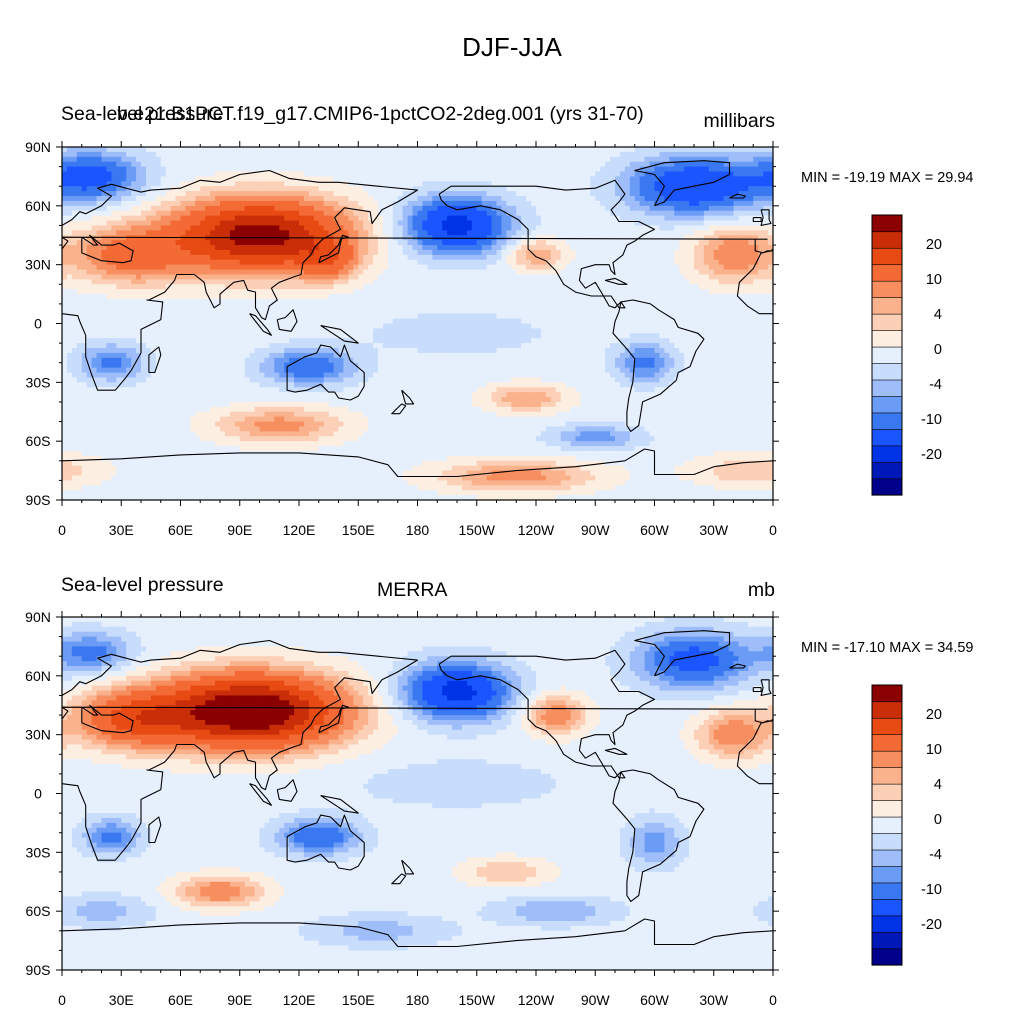  What do you see at coordinates (412, 590) in the screenshot?
I see `panel2-center-title: MERRA` at bounding box center [412, 590].